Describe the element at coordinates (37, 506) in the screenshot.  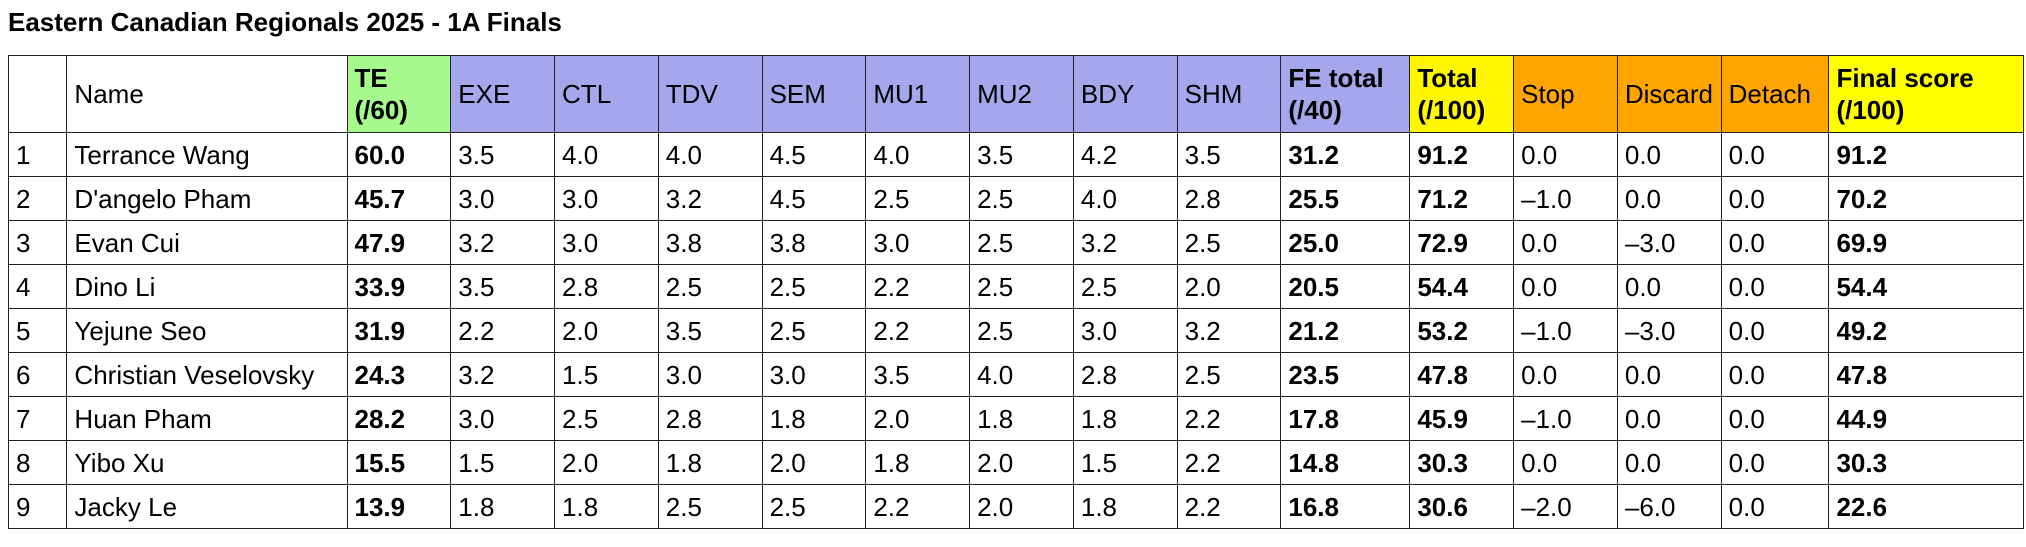
I see `cell-rank: 9` at that location.